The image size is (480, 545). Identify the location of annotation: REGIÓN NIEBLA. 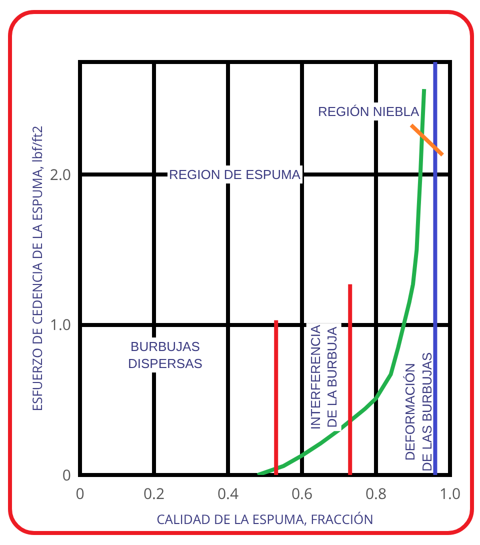
(369, 111).